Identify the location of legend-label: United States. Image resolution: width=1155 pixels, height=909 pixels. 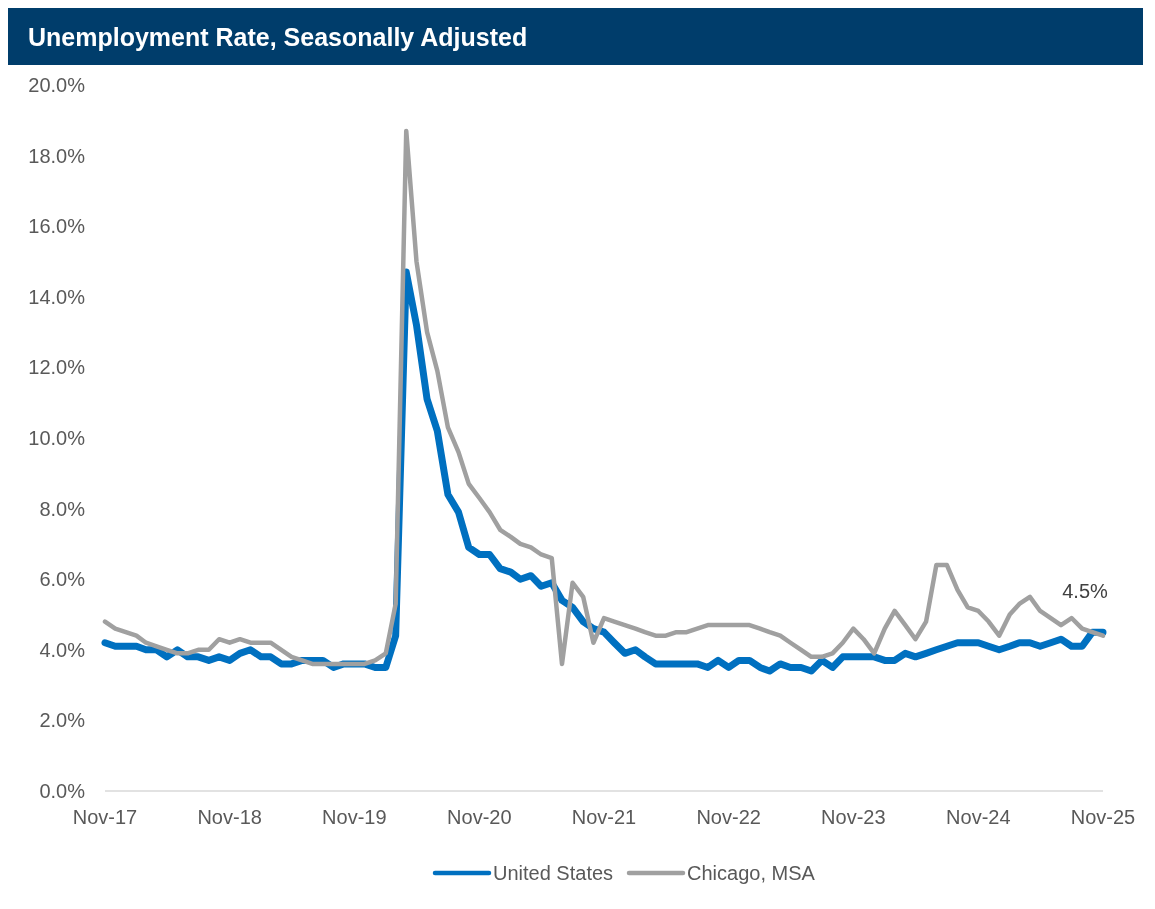
(553, 873).